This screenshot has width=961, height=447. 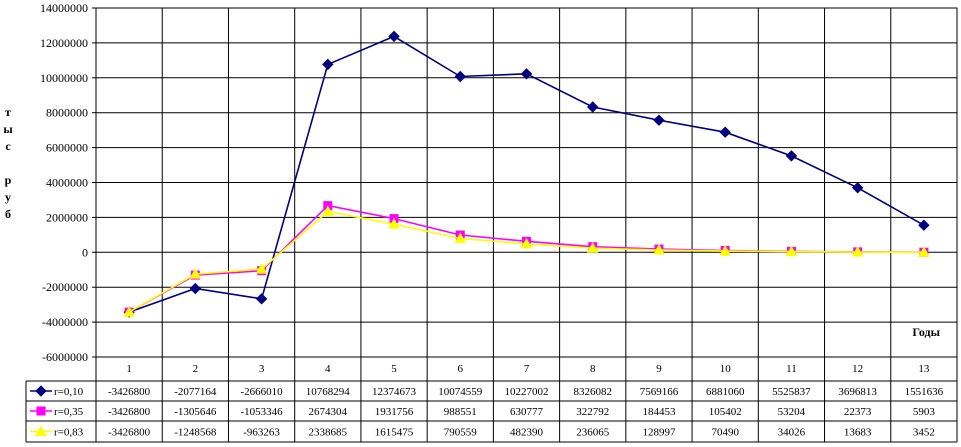 What do you see at coordinates (659, 392) in the screenshot?
I see `table-cell: 7569166` at bounding box center [659, 392].